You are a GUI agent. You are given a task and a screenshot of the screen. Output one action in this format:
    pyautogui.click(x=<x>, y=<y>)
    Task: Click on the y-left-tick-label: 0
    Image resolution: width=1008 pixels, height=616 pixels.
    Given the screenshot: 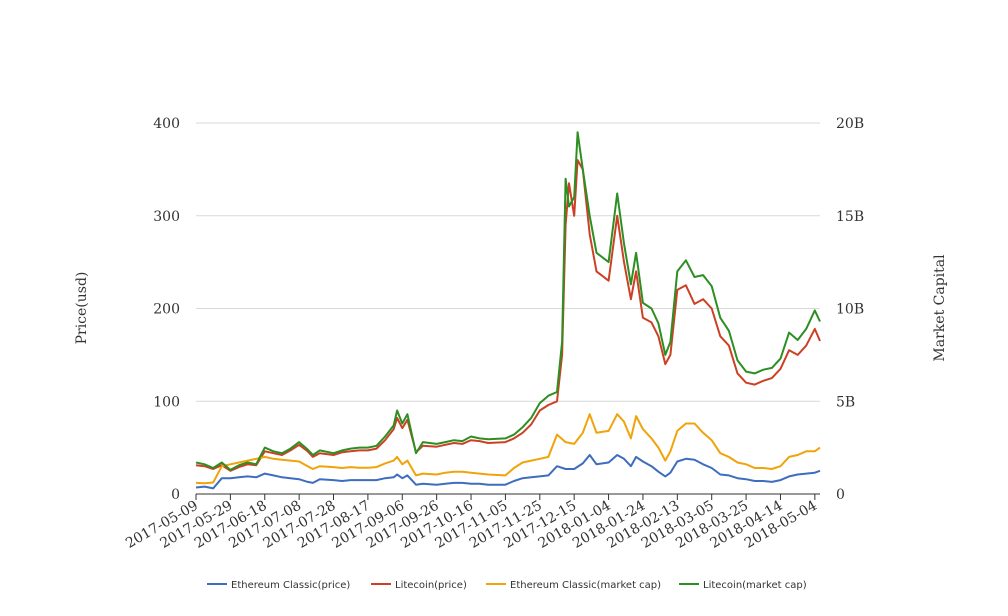 What is the action you would take?
    pyautogui.click(x=175, y=495)
    